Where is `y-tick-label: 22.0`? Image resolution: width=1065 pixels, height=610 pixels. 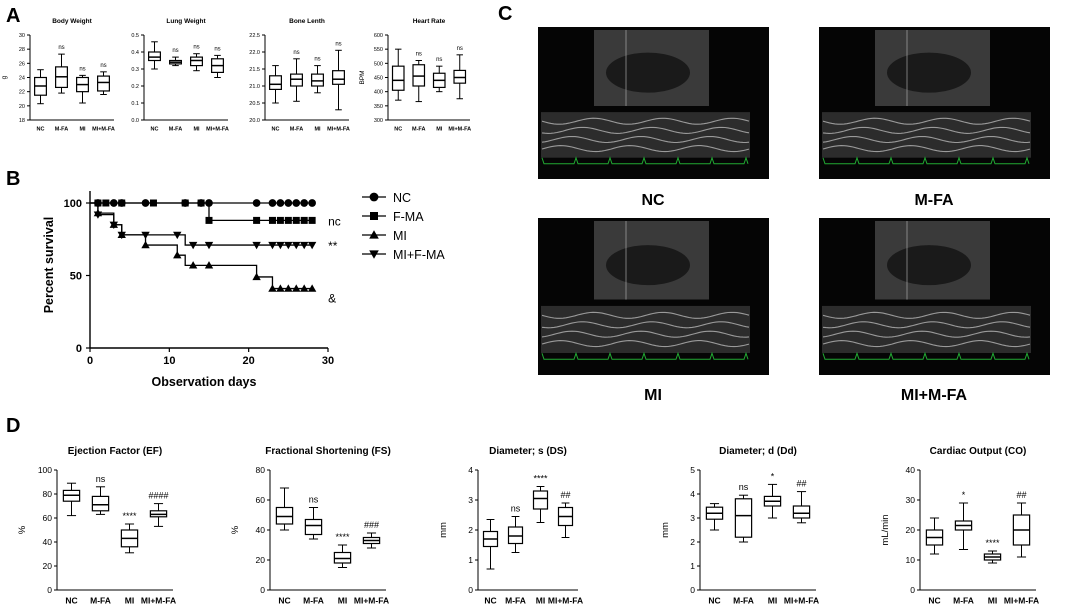
y-tick-label: 22.0 is located at coordinates (254, 53).